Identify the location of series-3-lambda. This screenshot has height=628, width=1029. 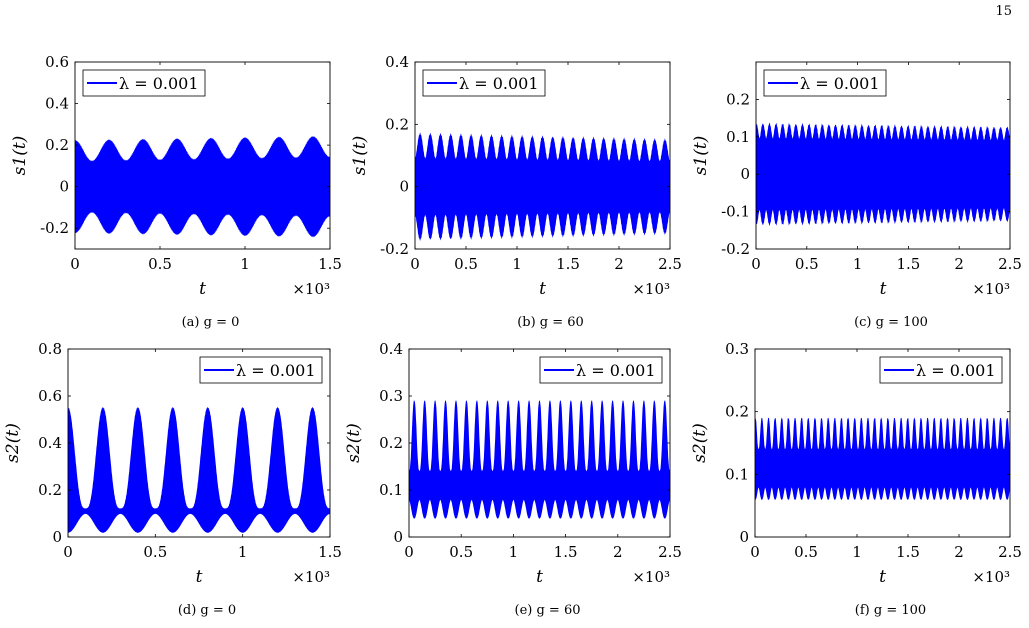
(199, 469).